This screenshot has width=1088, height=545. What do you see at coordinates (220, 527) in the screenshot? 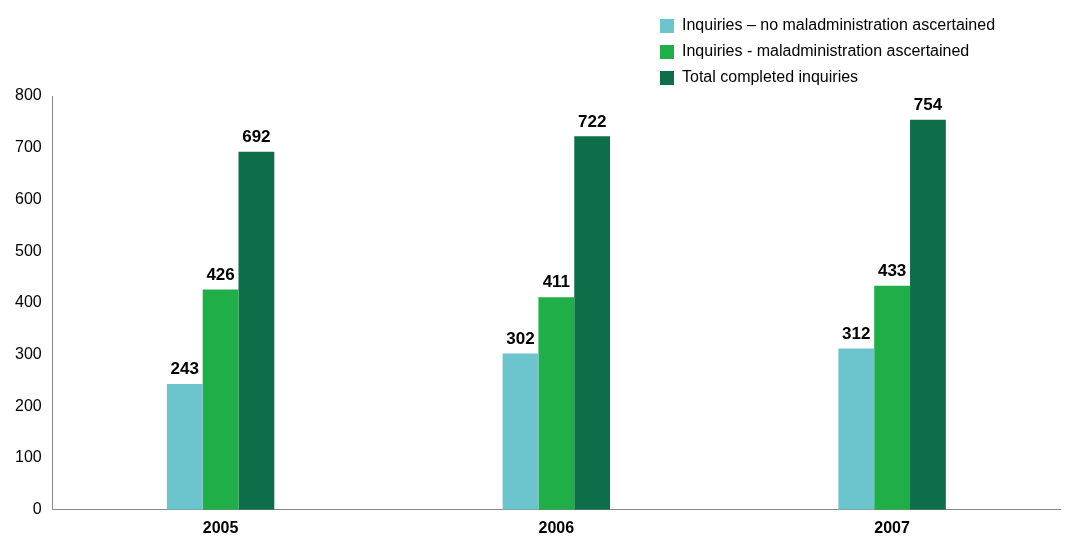
I see `x-tick-label: 2005` at bounding box center [220, 527].